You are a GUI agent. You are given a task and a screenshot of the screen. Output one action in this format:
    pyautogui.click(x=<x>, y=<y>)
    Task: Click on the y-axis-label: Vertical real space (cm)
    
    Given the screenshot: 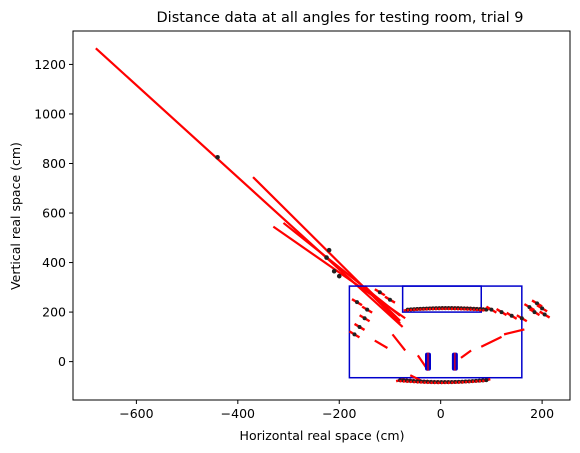 What is the action you would take?
    pyautogui.click(x=15, y=216)
    